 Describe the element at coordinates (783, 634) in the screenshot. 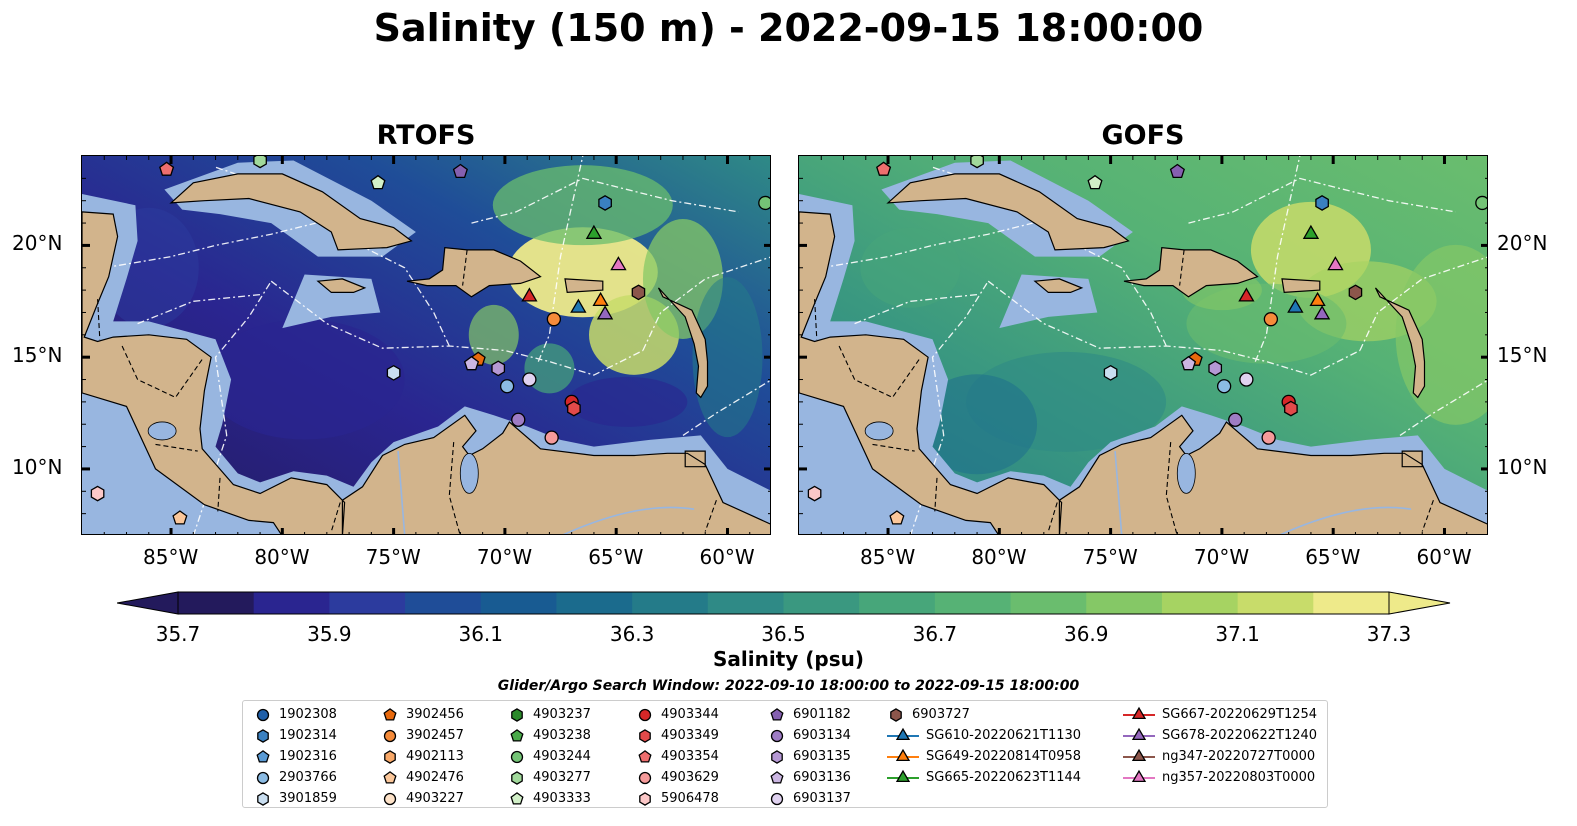

I see `colorbar-tick-label: 36.5` at that location.